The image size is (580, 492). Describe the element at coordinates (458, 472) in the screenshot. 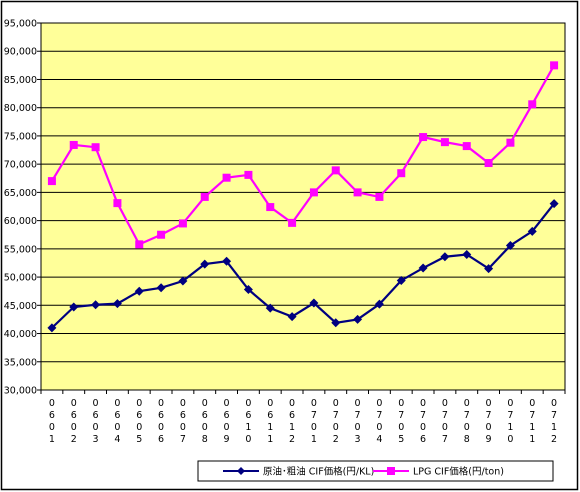

I see `legend-label: LPG CIF価格(円/ton)` at that location.